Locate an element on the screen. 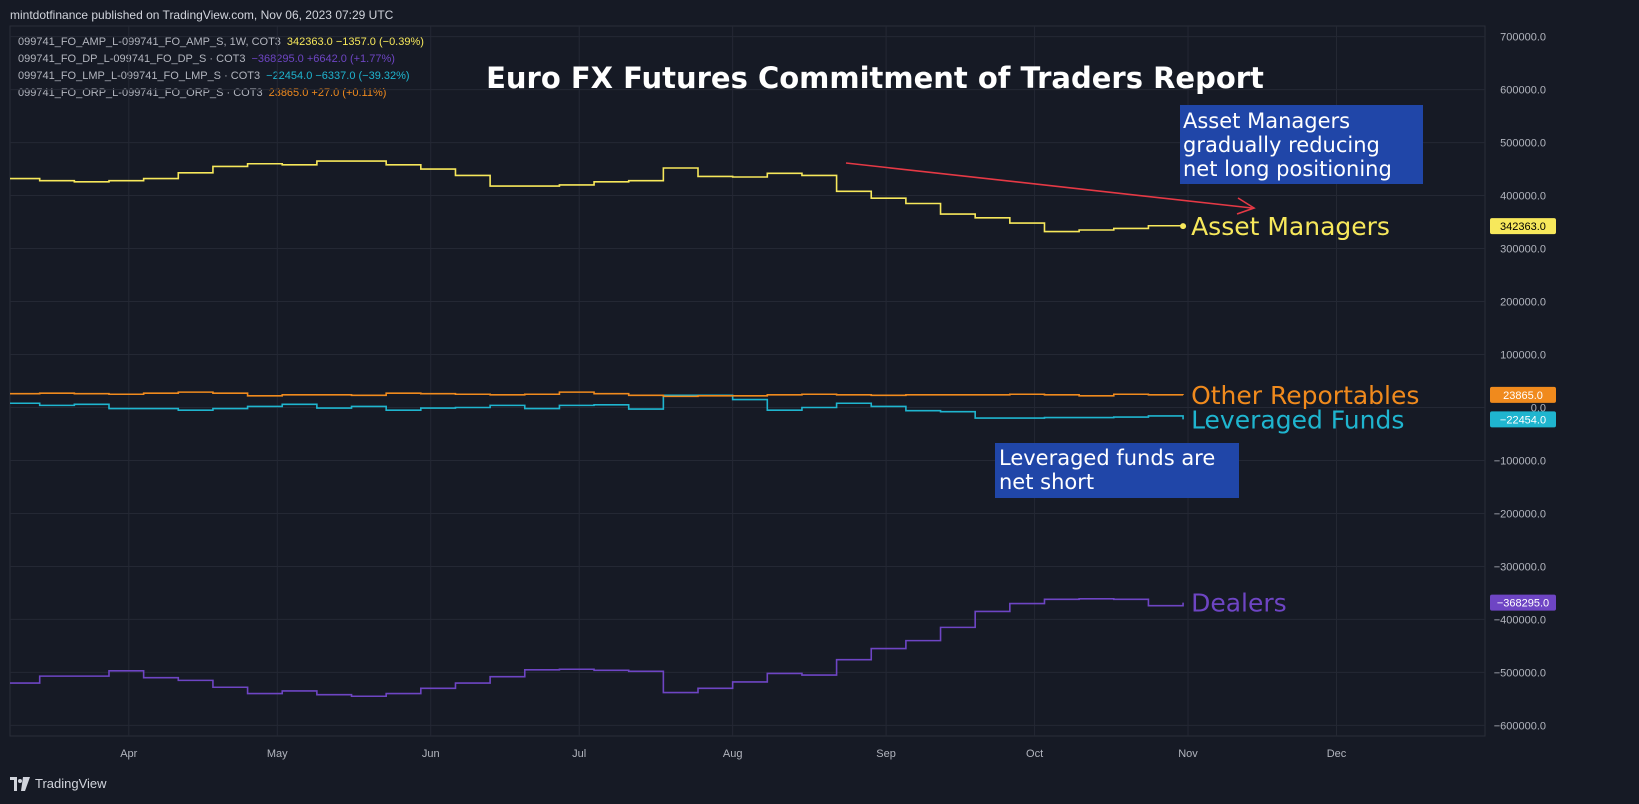 Image resolution: width=1639 pixels, height=804 pixels. tradingview-footer: TradingView is located at coordinates (58, 783).